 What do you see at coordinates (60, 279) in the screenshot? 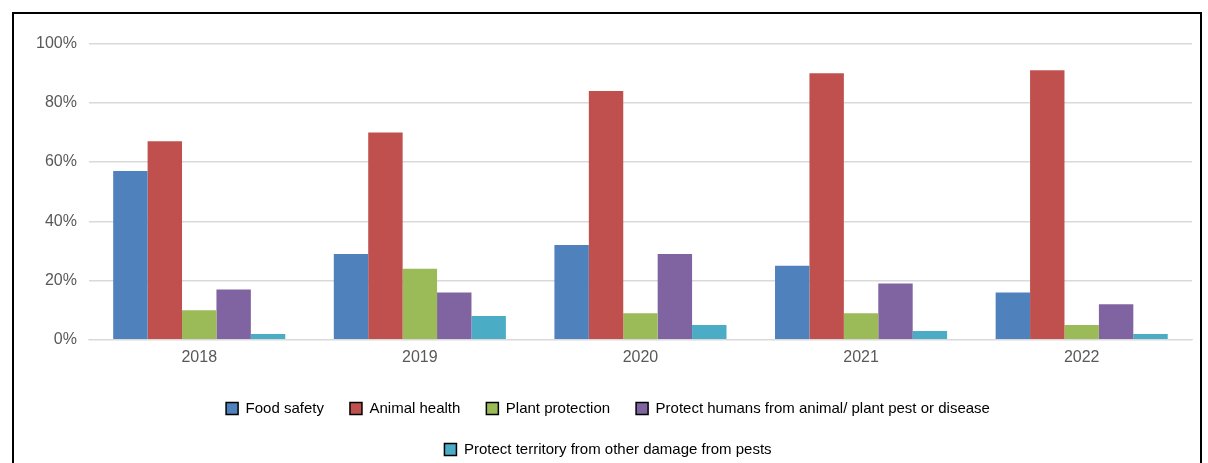
I see `y-tick-label: 20%` at bounding box center [60, 279].